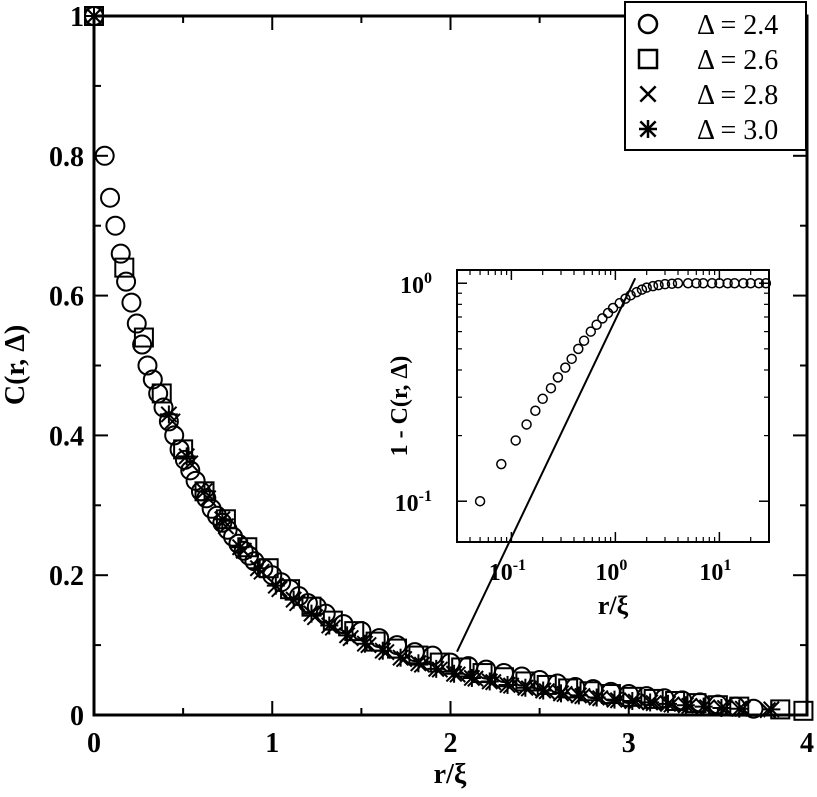 Image resolution: width=817 pixels, height=797 pixels. What do you see at coordinates (66, 576) in the screenshot?
I see `main-y-tick-label: 0.2` at bounding box center [66, 576].